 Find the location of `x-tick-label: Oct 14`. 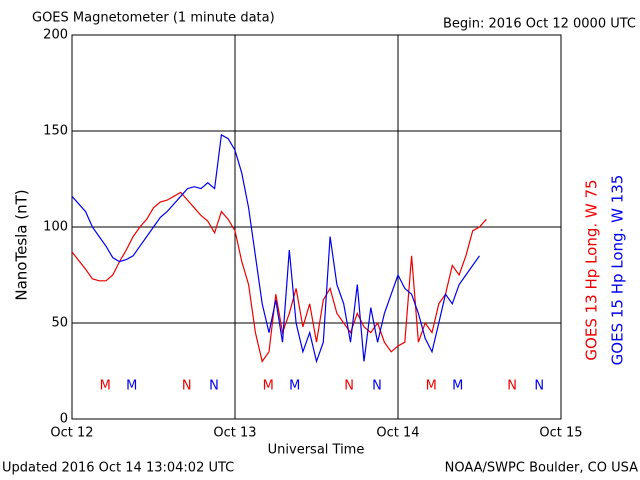

x-tick-label: Oct 14 is located at coordinates (397, 433).